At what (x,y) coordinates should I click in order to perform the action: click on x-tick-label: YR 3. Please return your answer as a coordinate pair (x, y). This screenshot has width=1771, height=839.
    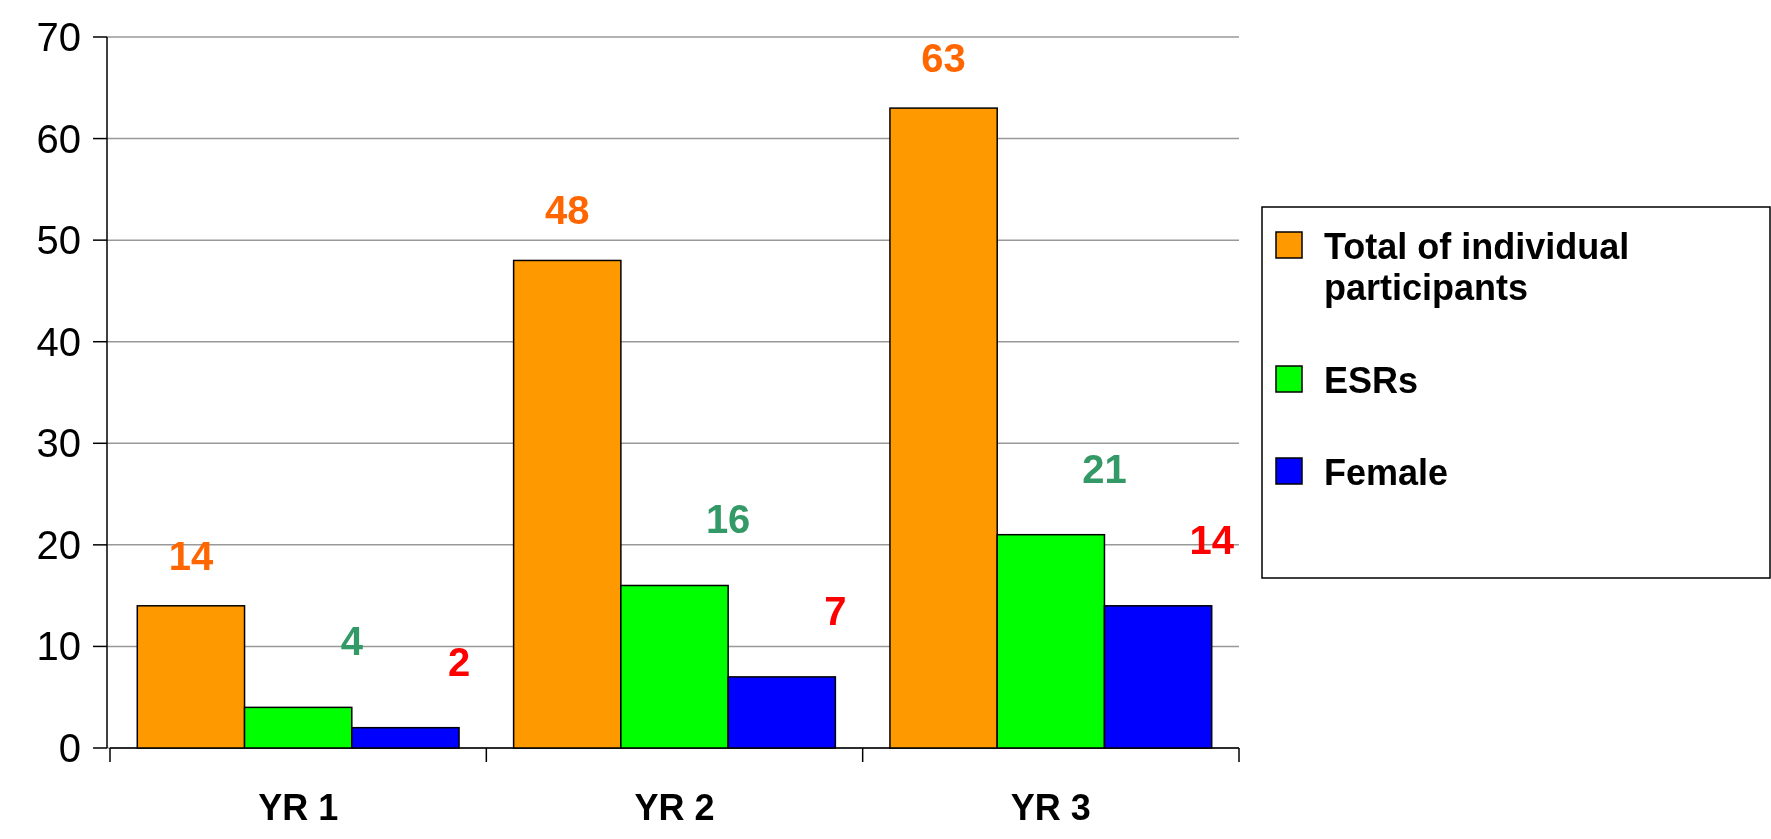
    Looking at the image, I should click on (1050, 807).